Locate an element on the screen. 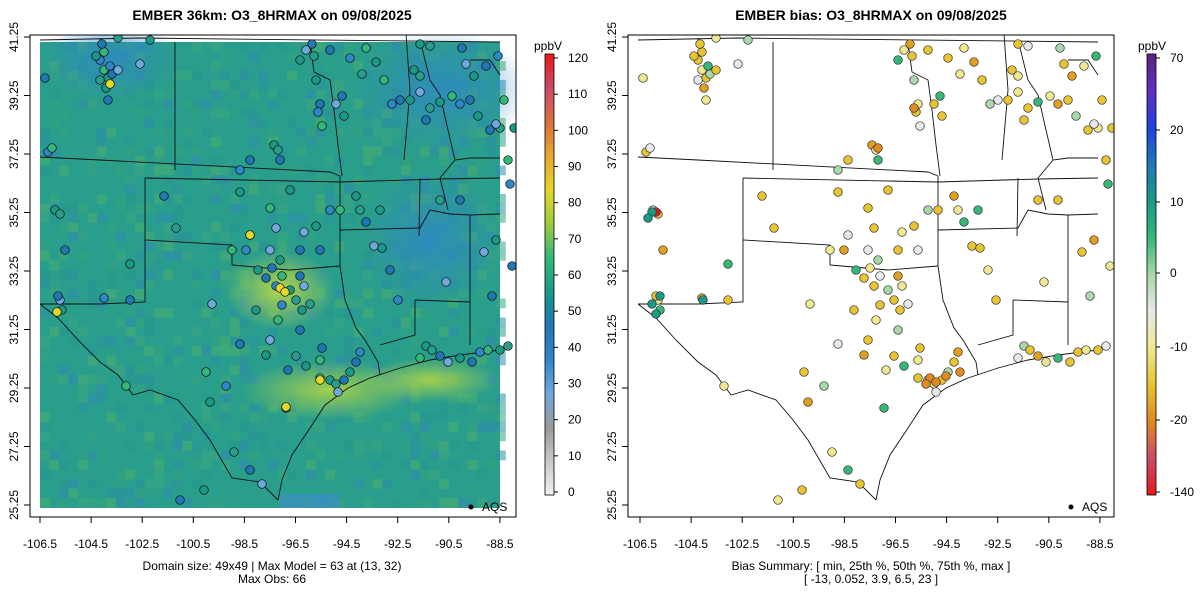 This screenshot has width=1200, height=600. bias-marker-high is located at coordinates (926, 384).